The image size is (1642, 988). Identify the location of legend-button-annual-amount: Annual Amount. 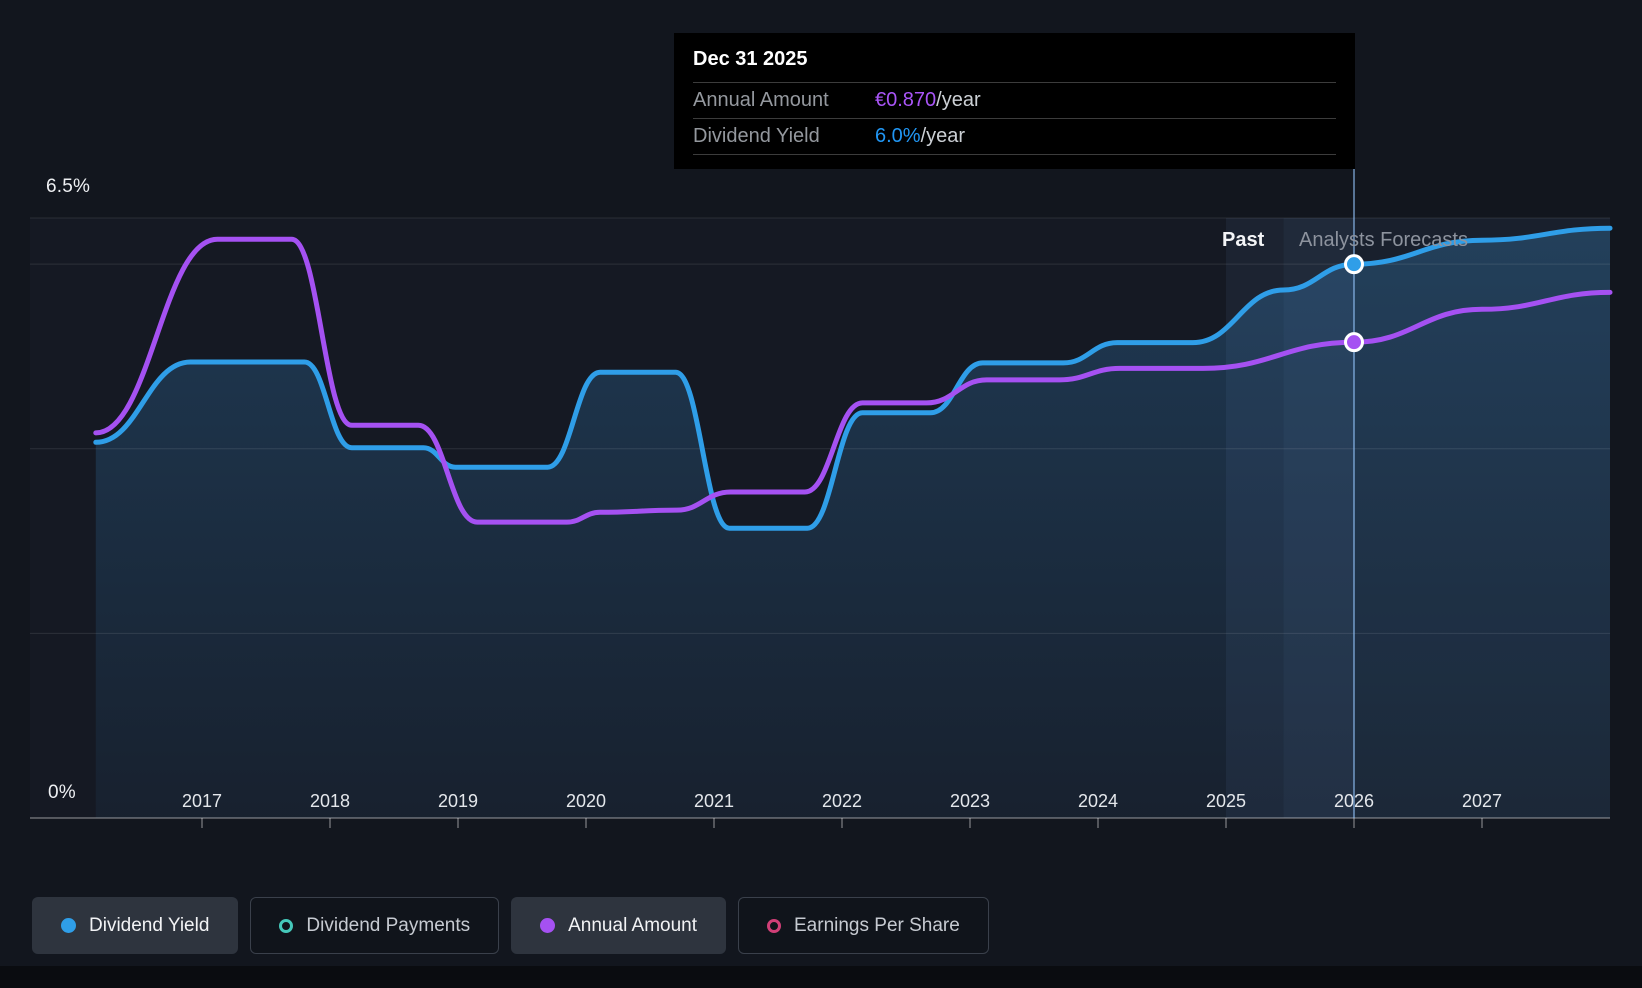
(618, 925).